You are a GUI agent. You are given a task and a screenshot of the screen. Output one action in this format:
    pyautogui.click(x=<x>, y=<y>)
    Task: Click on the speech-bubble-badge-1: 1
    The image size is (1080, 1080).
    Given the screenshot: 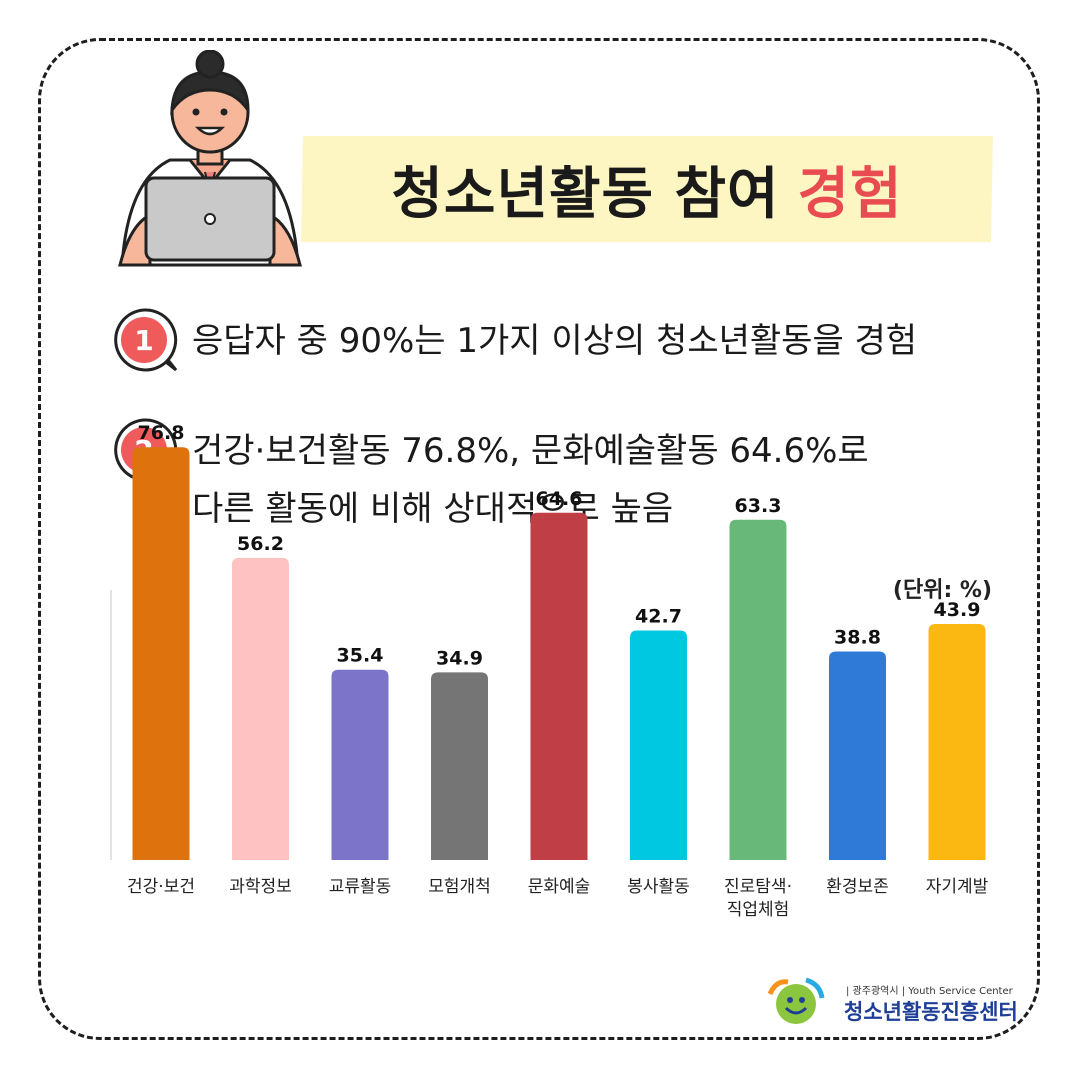 What is the action you would take?
    pyautogui.click(x=146, y=340)
    